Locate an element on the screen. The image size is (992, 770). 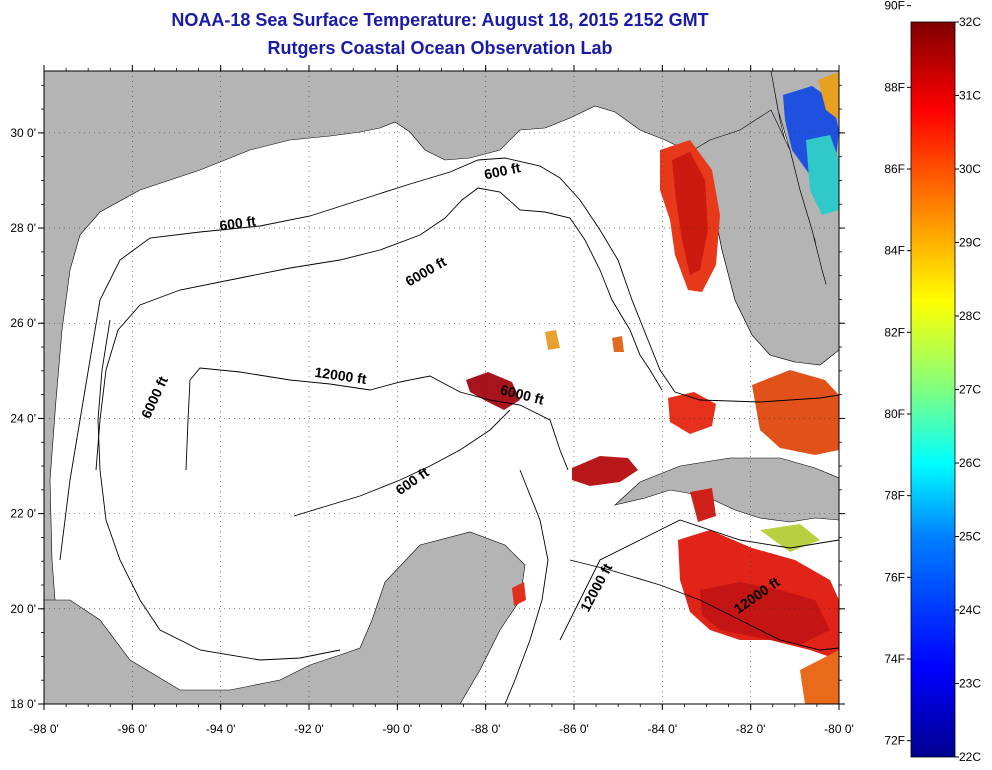
lat-label: 30 0' is located at coordinates (23, 133).